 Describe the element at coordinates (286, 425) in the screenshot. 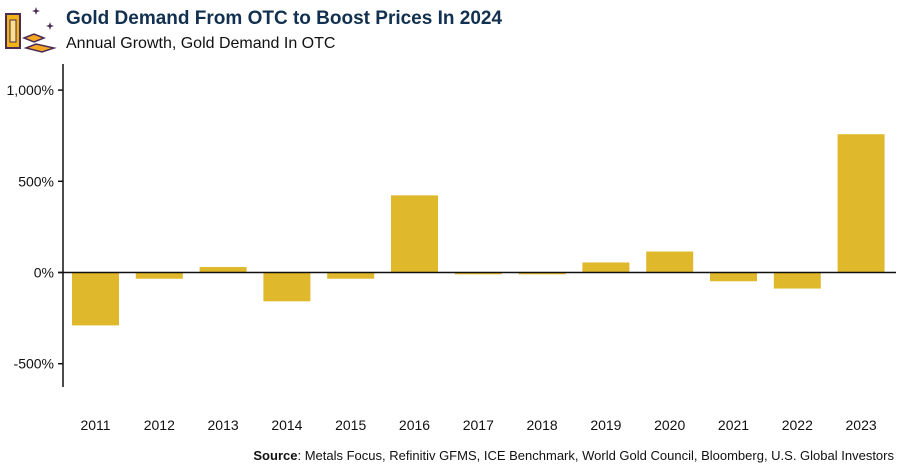

I see `x-tick-label: 2014` at that location.